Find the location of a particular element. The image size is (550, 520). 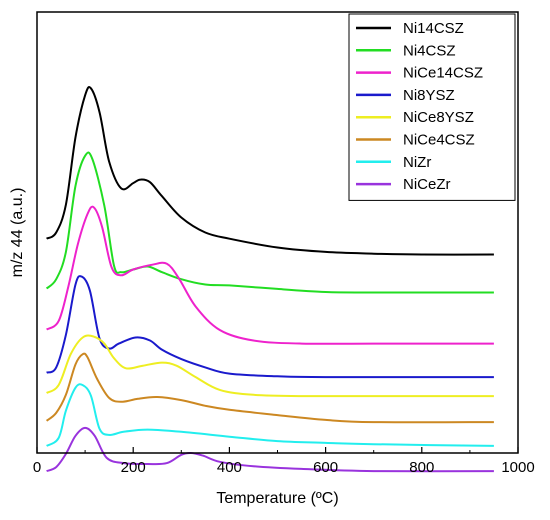

series-line-nizr is located at coordinates (270, 415).